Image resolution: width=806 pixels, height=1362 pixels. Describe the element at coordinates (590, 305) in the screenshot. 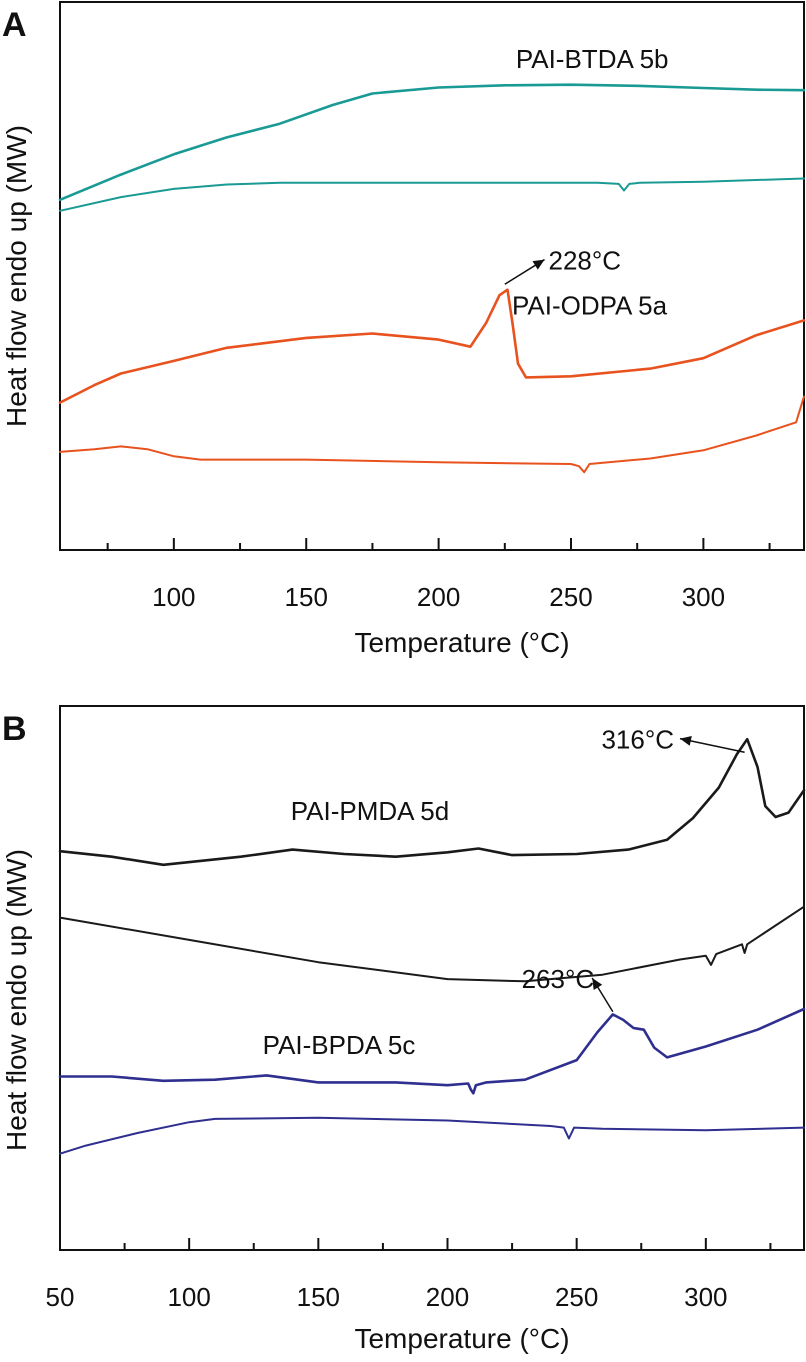

I see `series-label: PAI-ODPA 5a` at that location.